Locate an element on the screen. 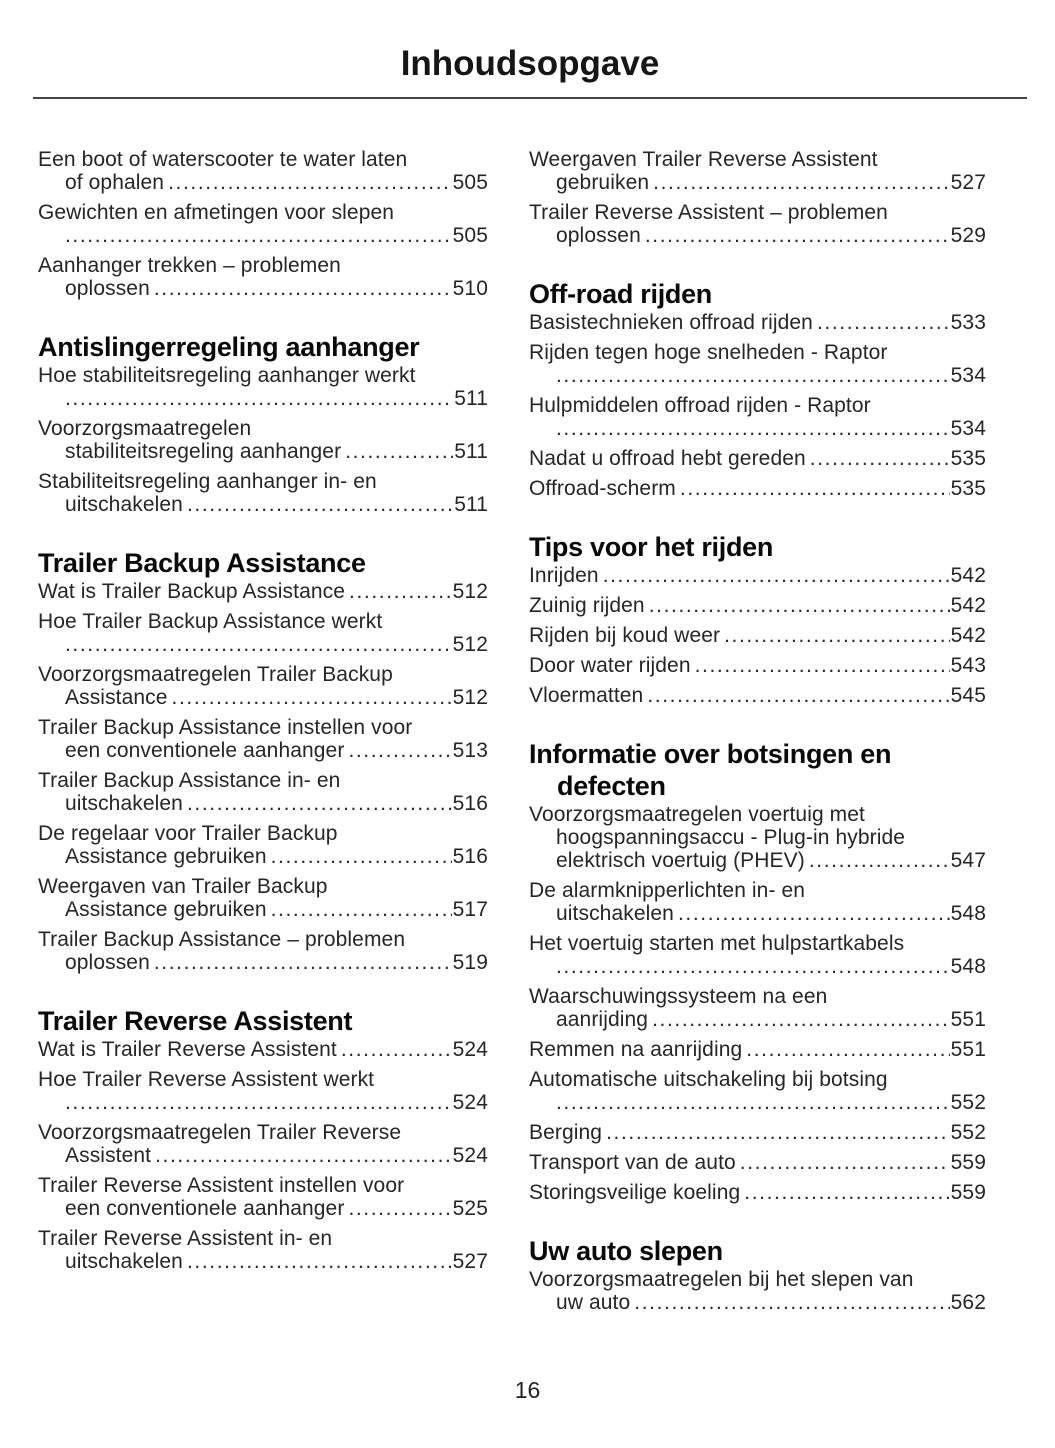  section-heading-line: Trailer Backup Assistance is located at coordinates (202, 563).